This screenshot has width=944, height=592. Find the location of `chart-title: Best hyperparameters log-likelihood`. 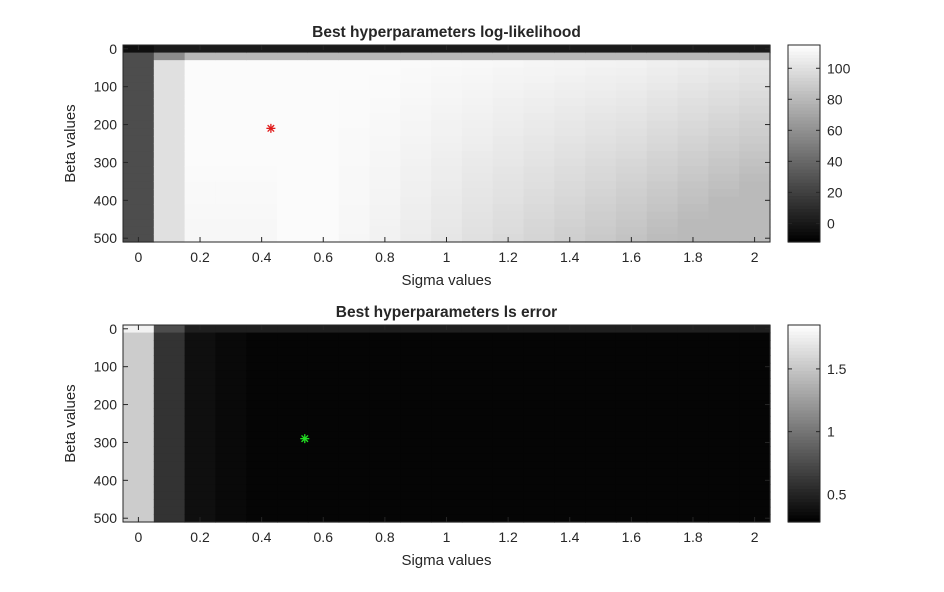

chart-title: Best hyperparameters log-likelihood is located at coordinates (446, 32).